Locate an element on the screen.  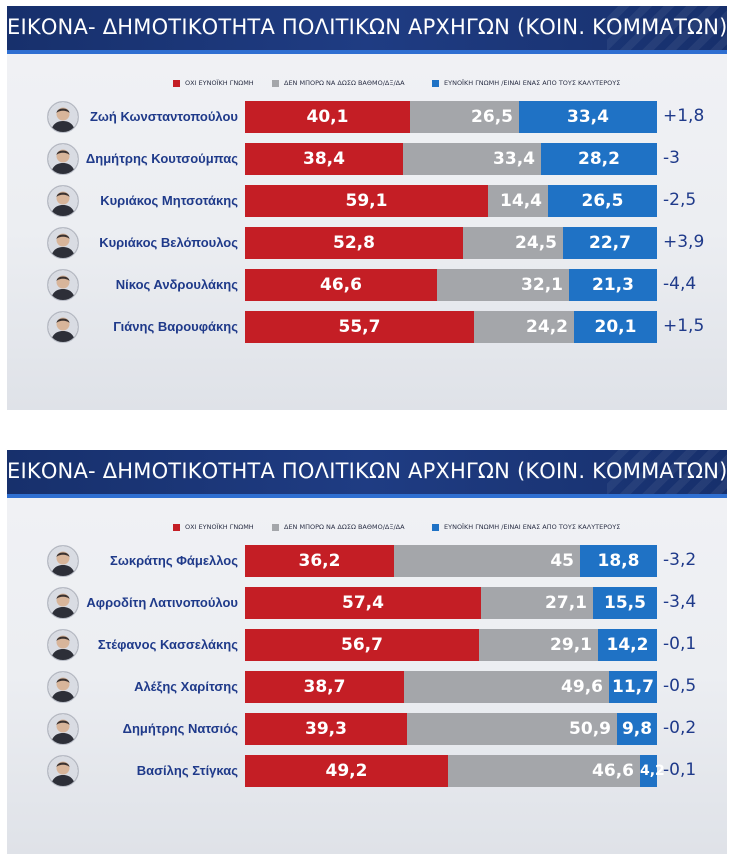
bar-segment-mid: 33,4 is located at coordinates (472, 159).